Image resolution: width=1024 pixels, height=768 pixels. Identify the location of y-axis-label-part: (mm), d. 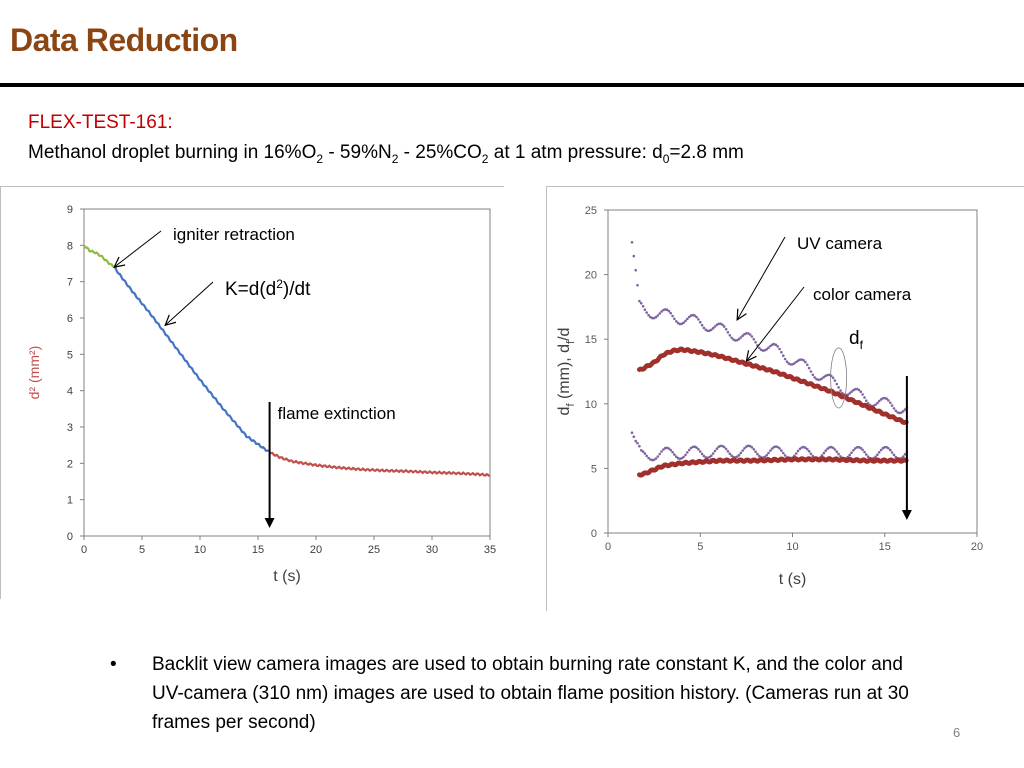
(564, 374).